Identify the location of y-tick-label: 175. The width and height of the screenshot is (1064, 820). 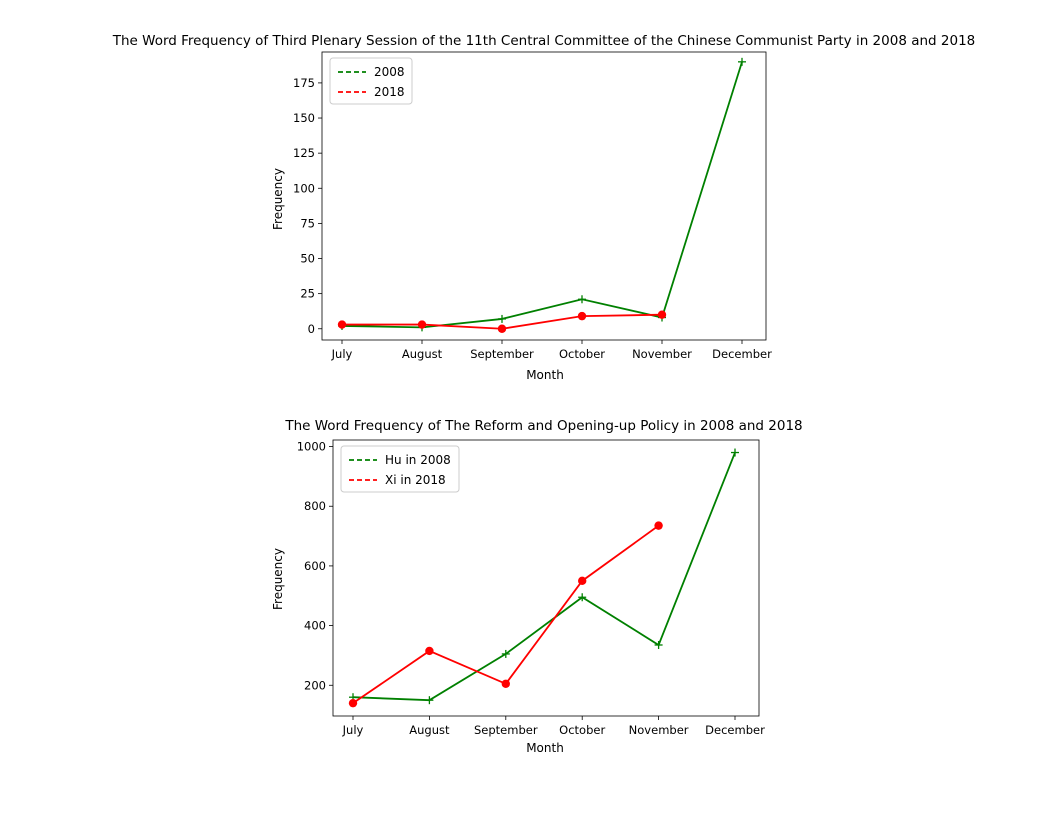
(304, 83).